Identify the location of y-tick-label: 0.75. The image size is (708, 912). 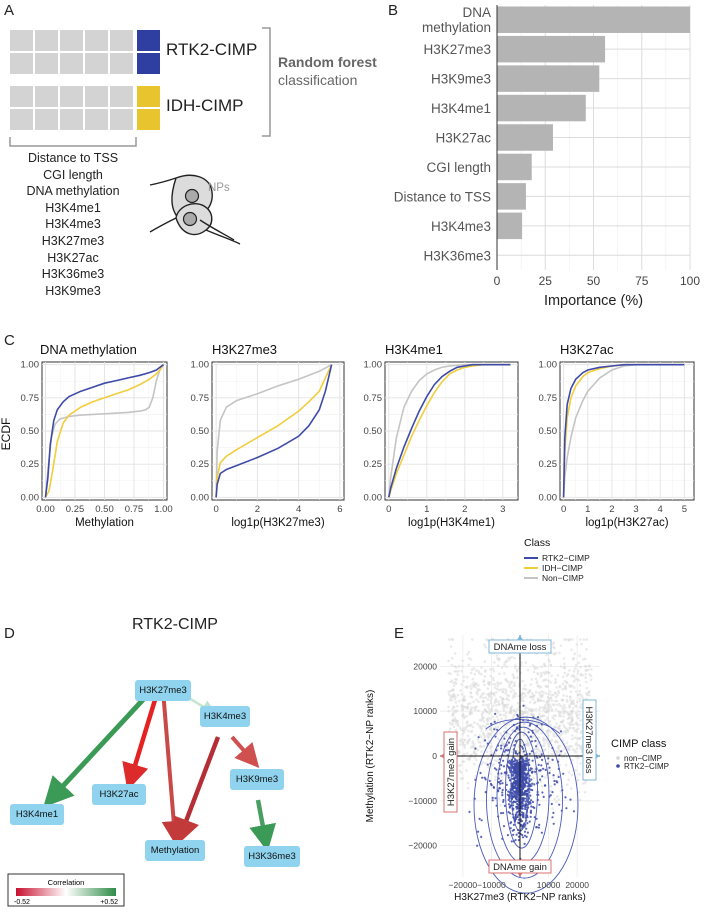
(373, 398).